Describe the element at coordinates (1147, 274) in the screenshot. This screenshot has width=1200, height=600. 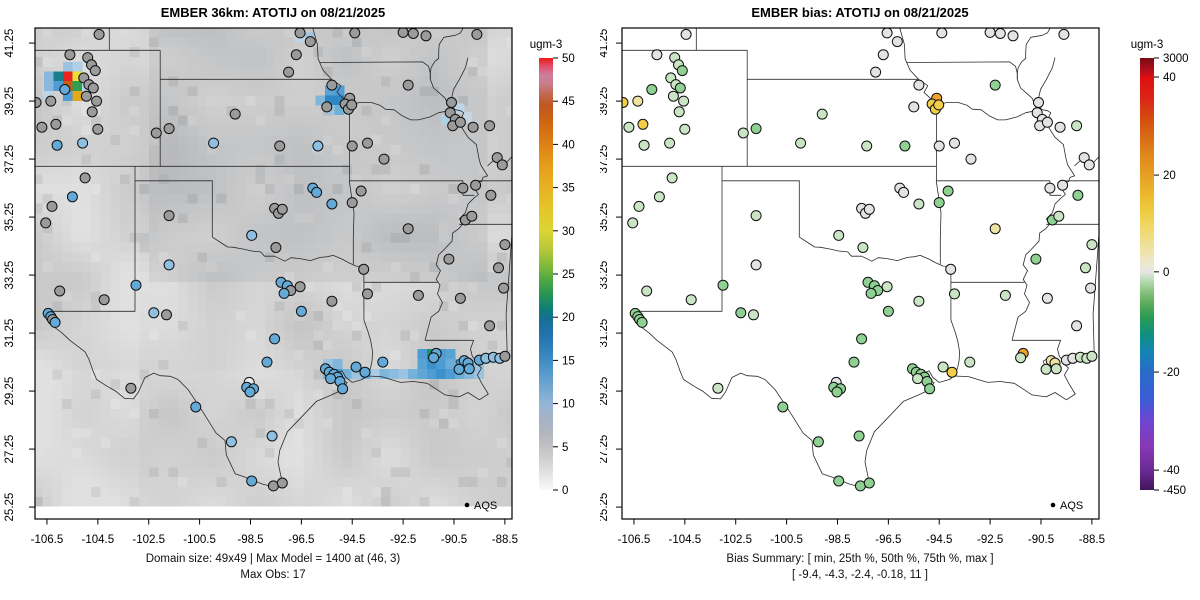
I see `colorbar-gradient` at that location.